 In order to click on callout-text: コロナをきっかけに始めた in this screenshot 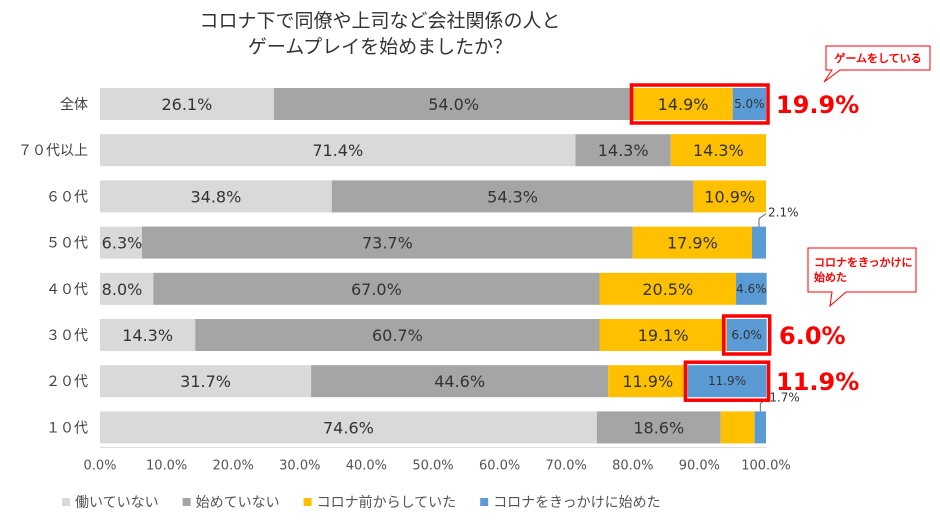, I will do `click(863, 270)`.